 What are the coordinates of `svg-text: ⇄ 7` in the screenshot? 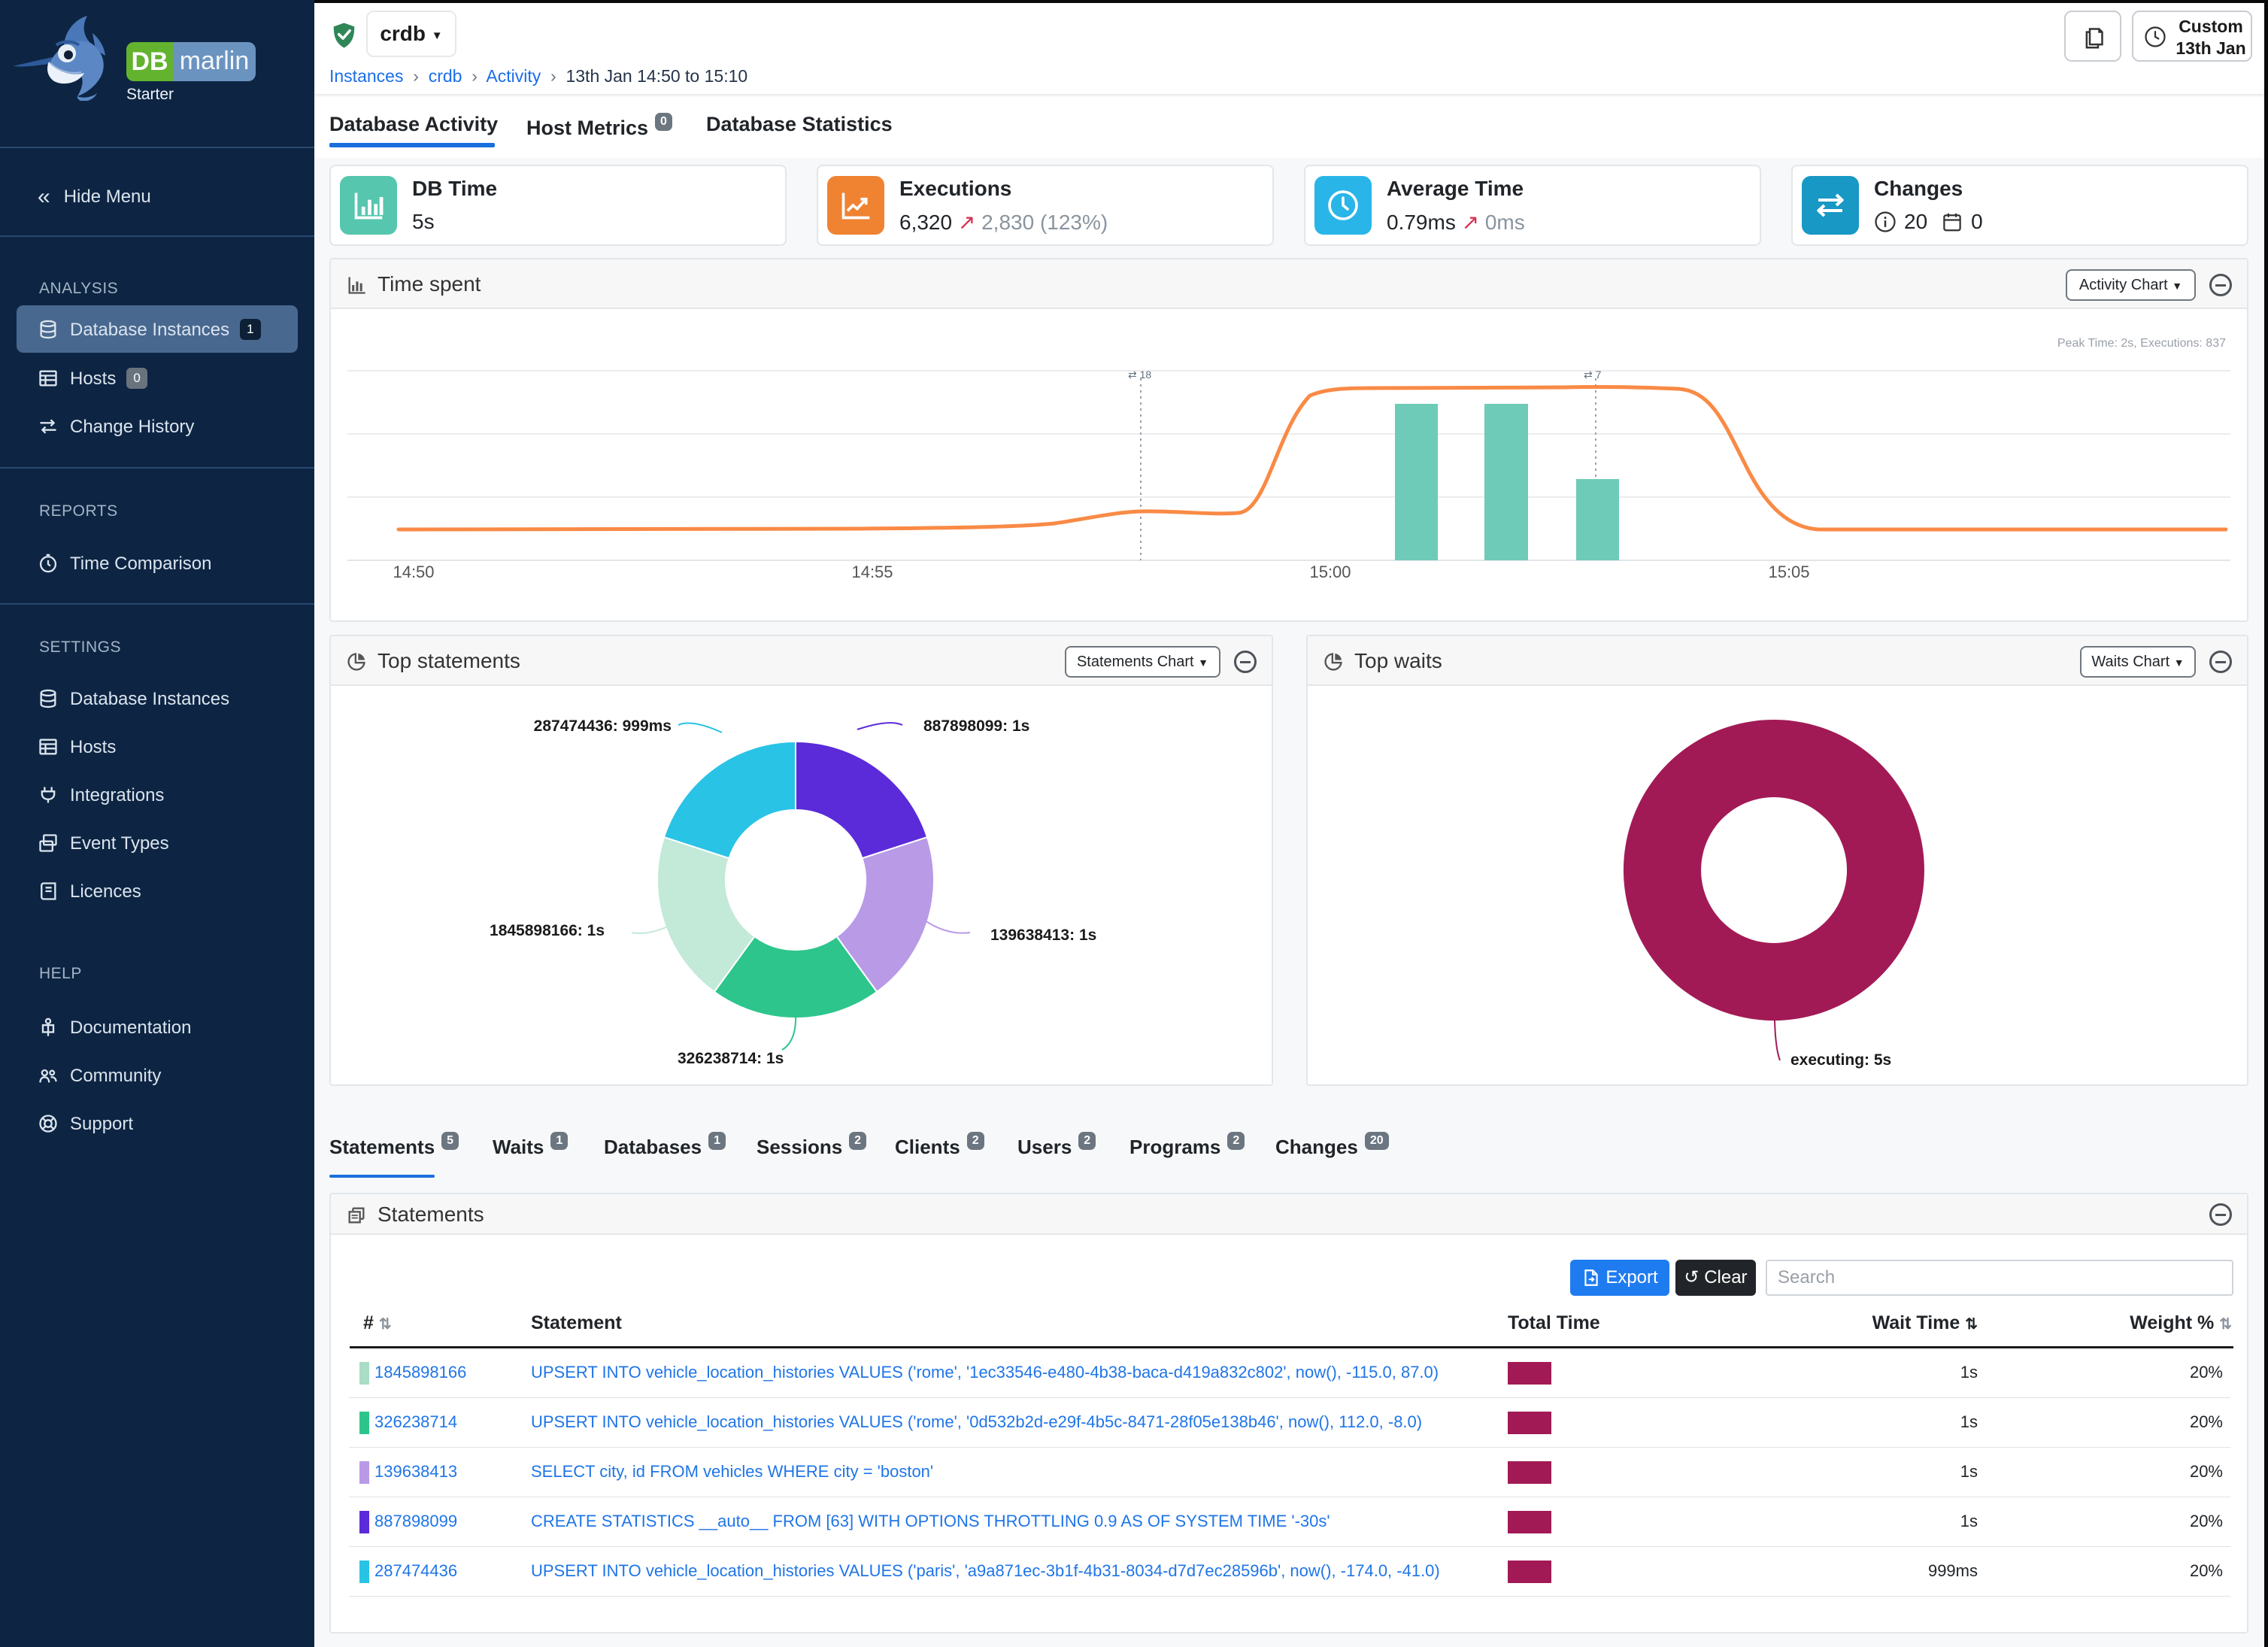 It's located at (1593, 375).